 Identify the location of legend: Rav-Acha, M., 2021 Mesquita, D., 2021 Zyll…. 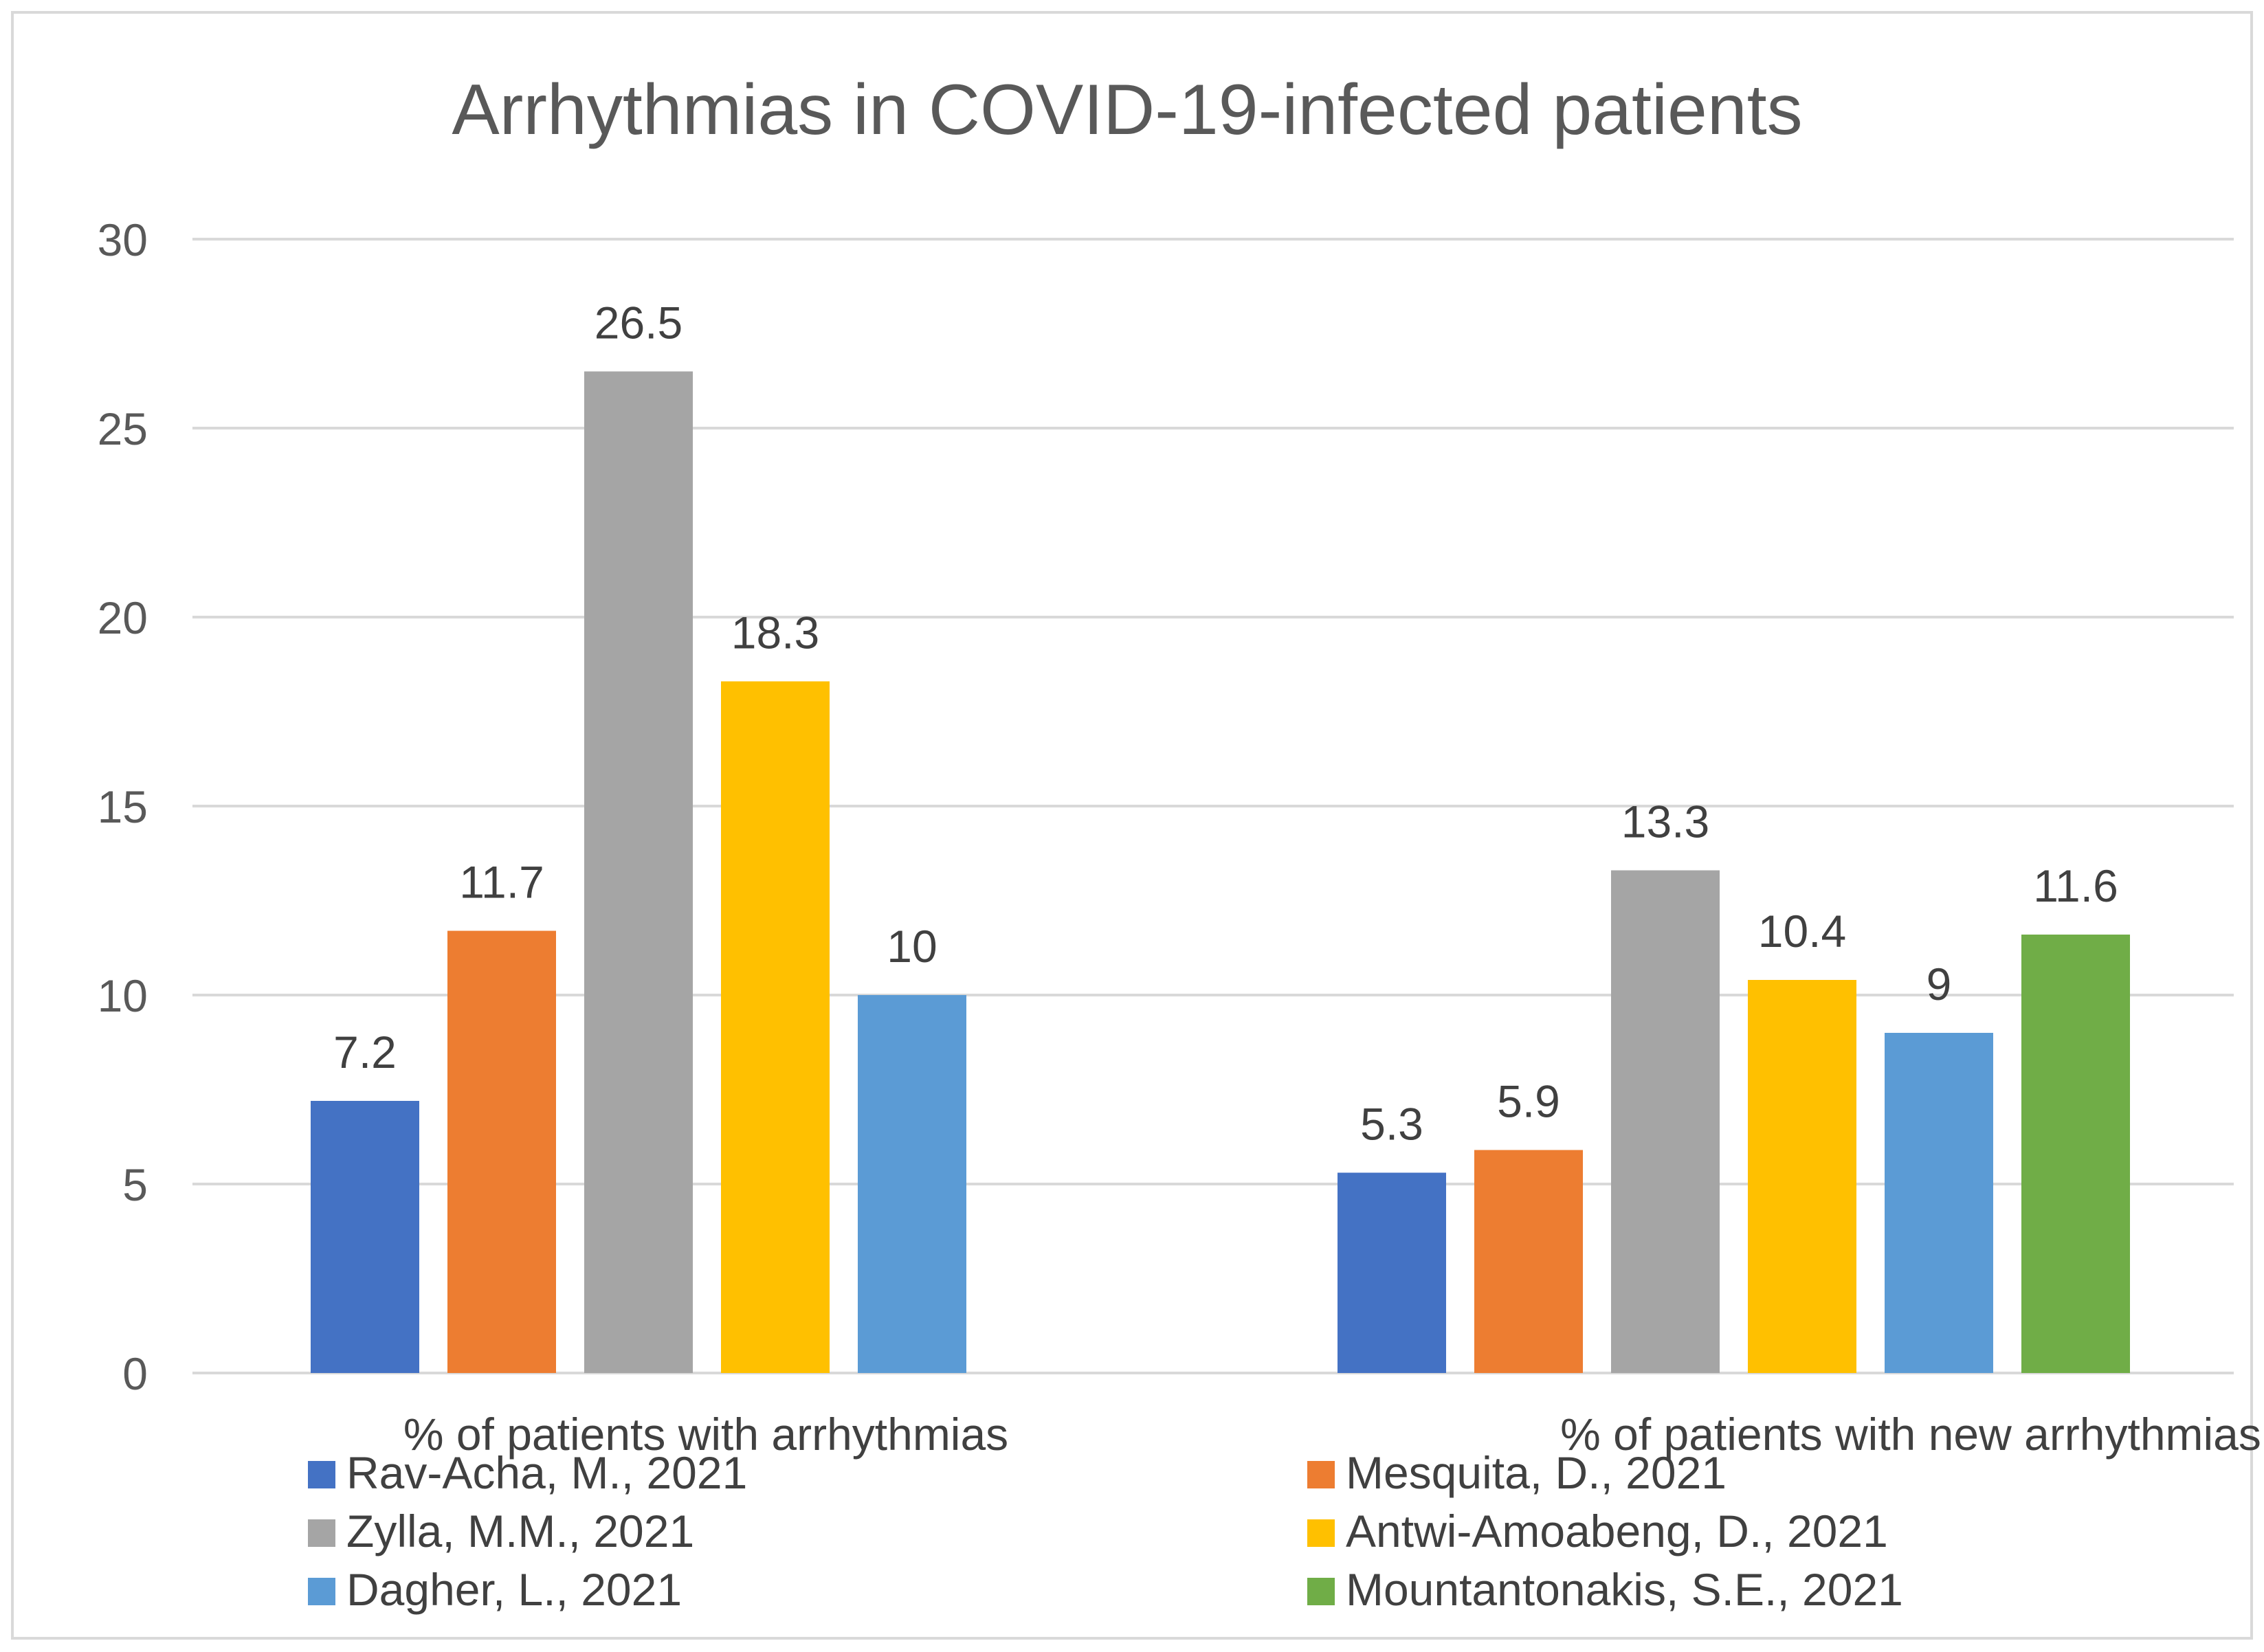
(1105, 1531).